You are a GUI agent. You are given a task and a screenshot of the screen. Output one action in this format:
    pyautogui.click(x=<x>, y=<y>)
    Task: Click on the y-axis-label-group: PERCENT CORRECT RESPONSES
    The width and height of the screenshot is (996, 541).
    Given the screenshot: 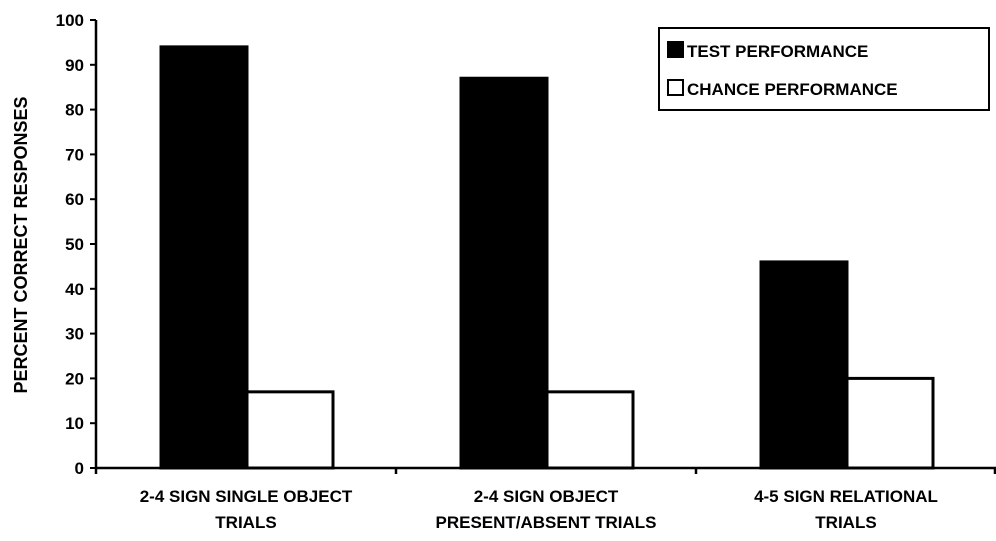 What is the action you would take?
    pyautogui.click(x=21, y=244)
    